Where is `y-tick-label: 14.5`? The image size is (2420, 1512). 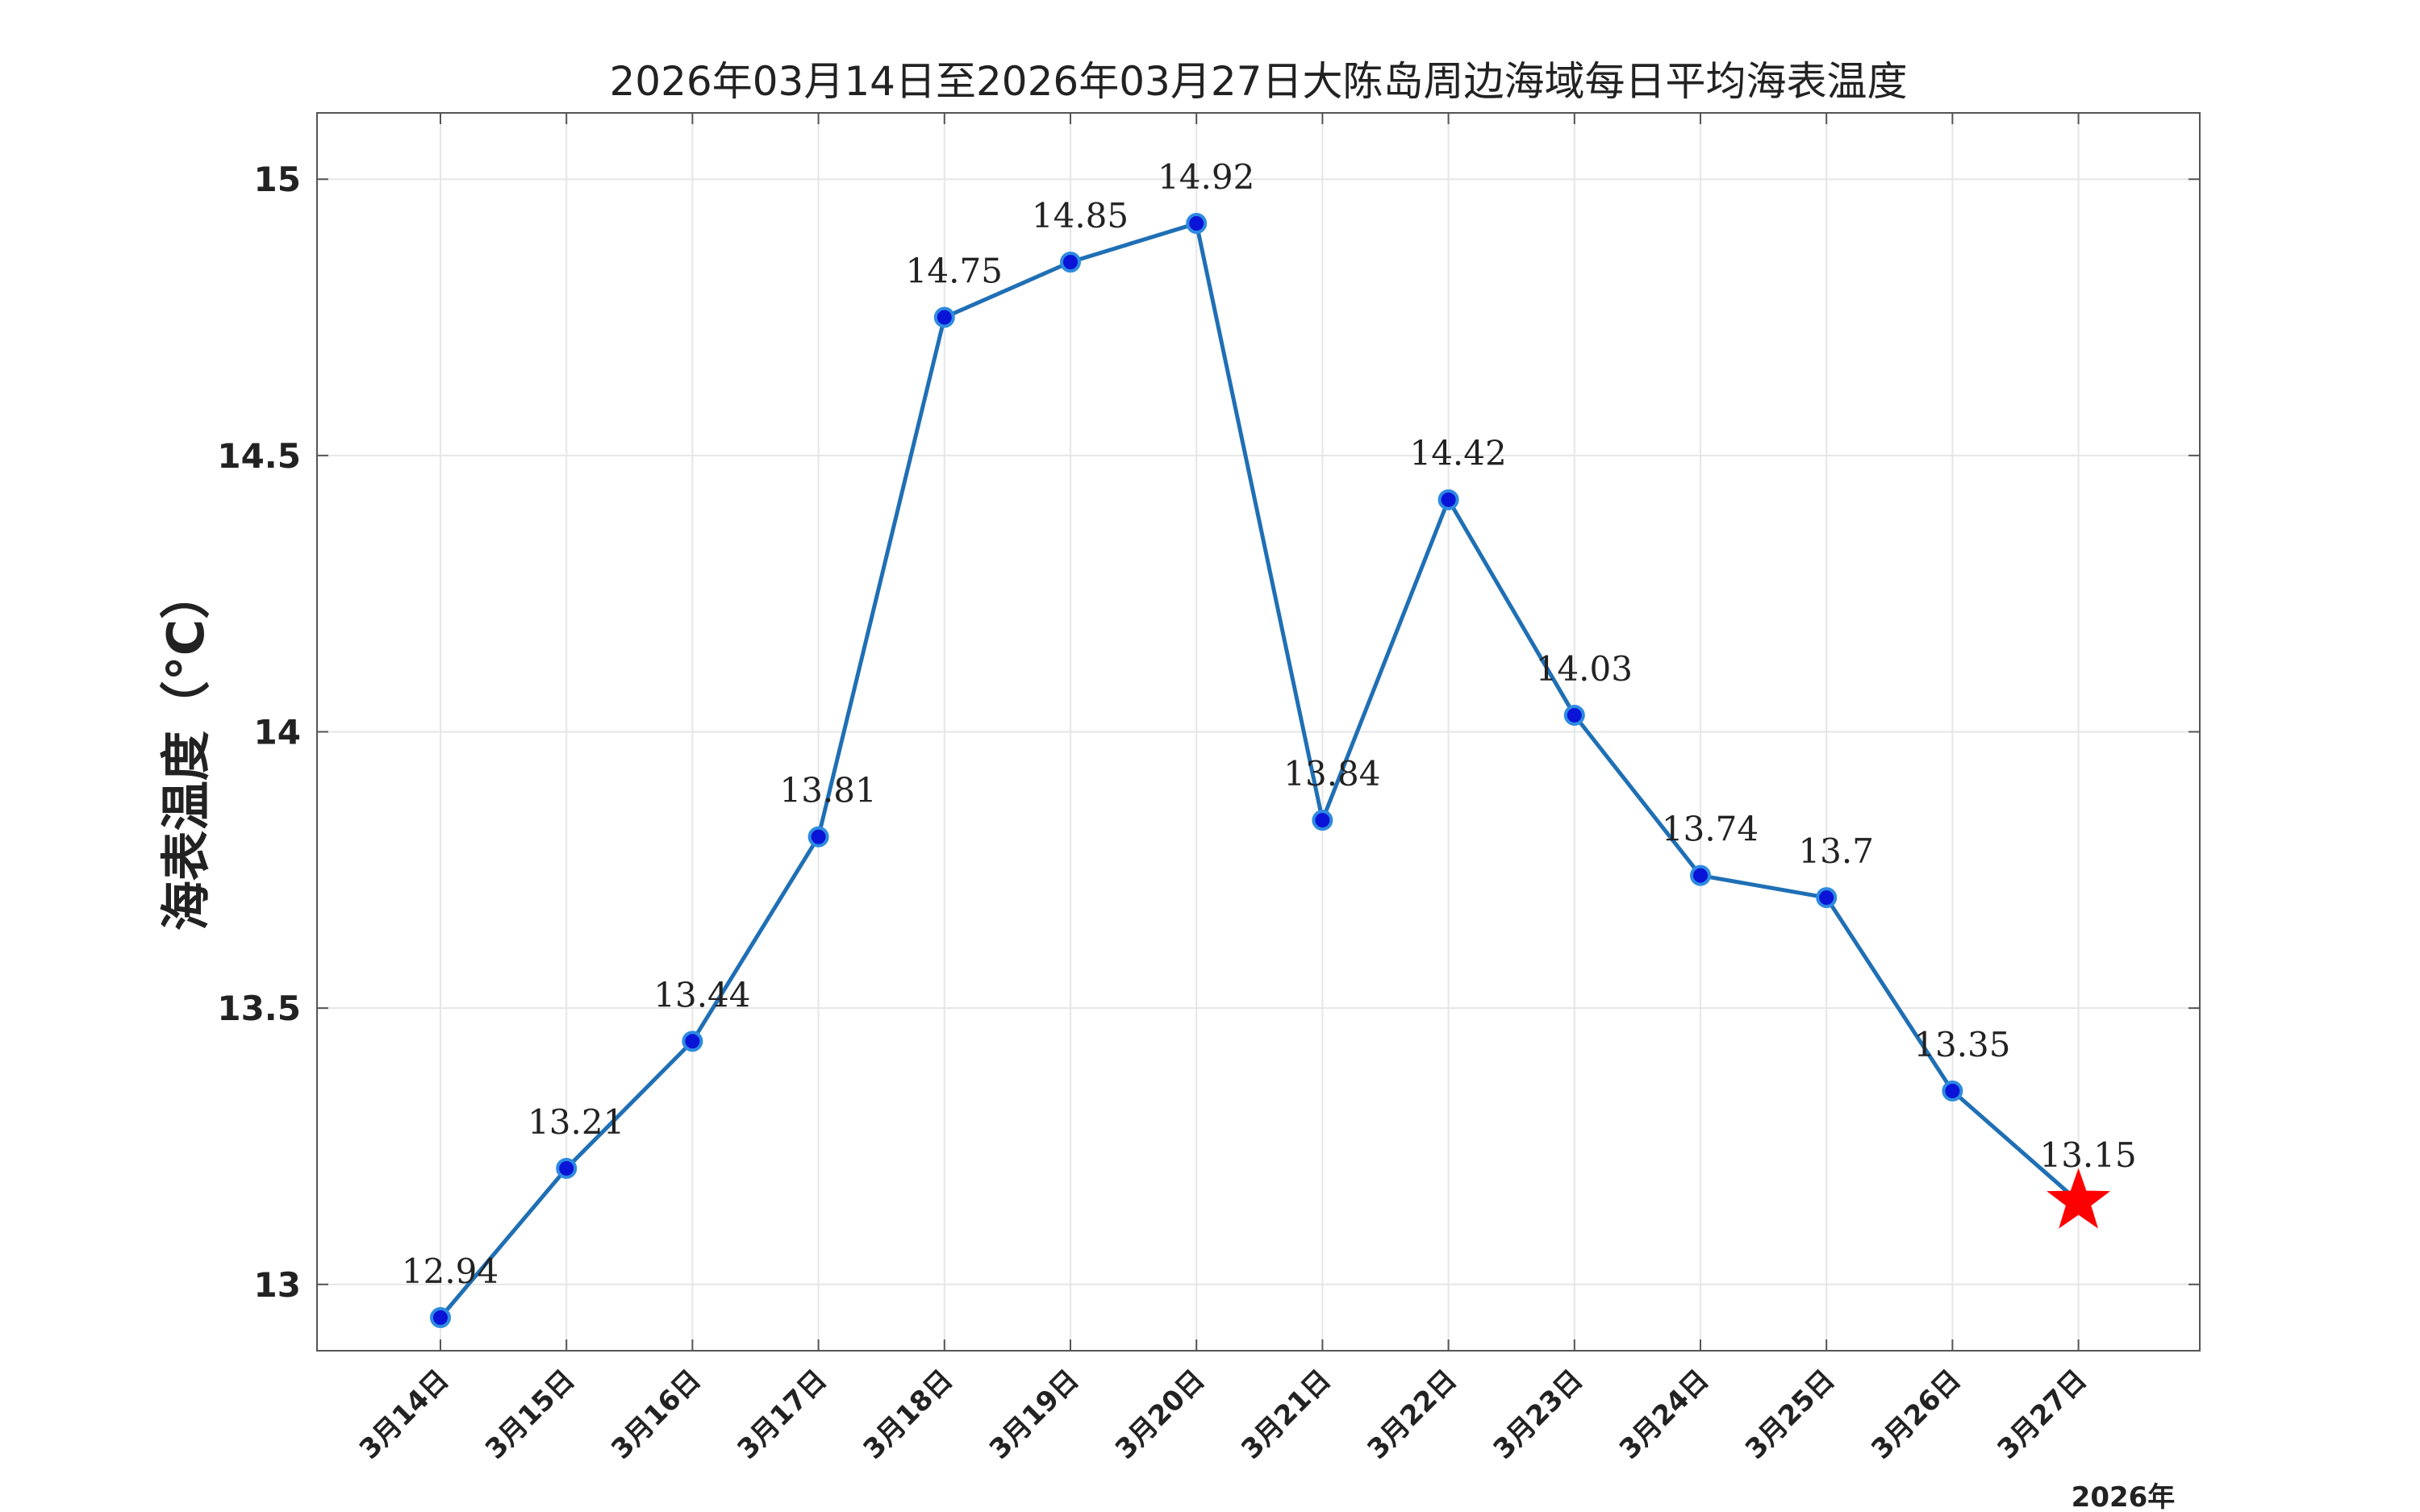
y-tick-label: 14.5 is located at coordinates (259, 456).